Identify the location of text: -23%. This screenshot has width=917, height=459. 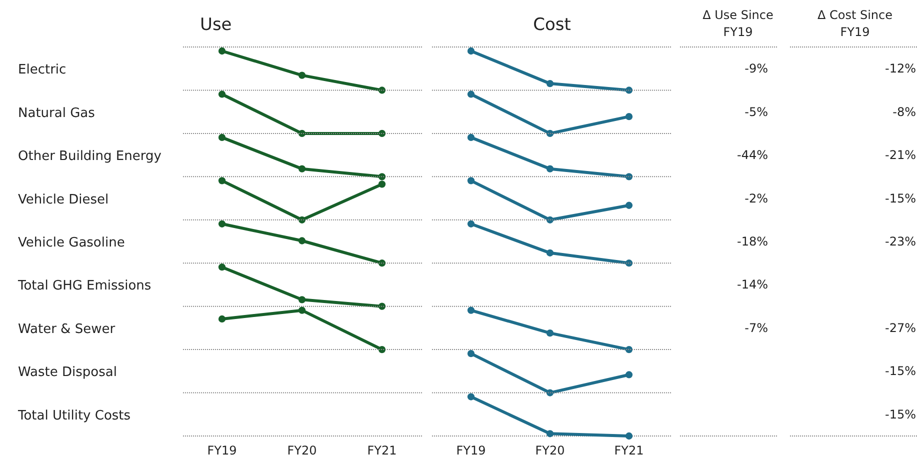
(900, 241).